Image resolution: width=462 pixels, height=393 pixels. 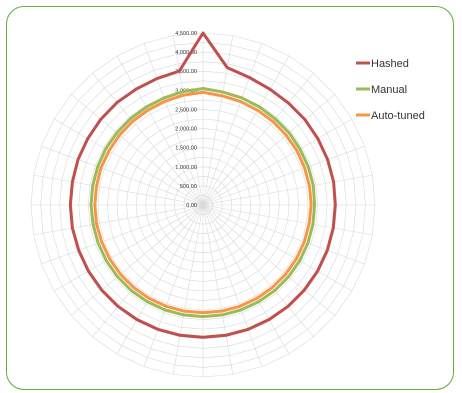 I want to click on radial-tick-label: 4,500.00, so click(x=186, y=34).